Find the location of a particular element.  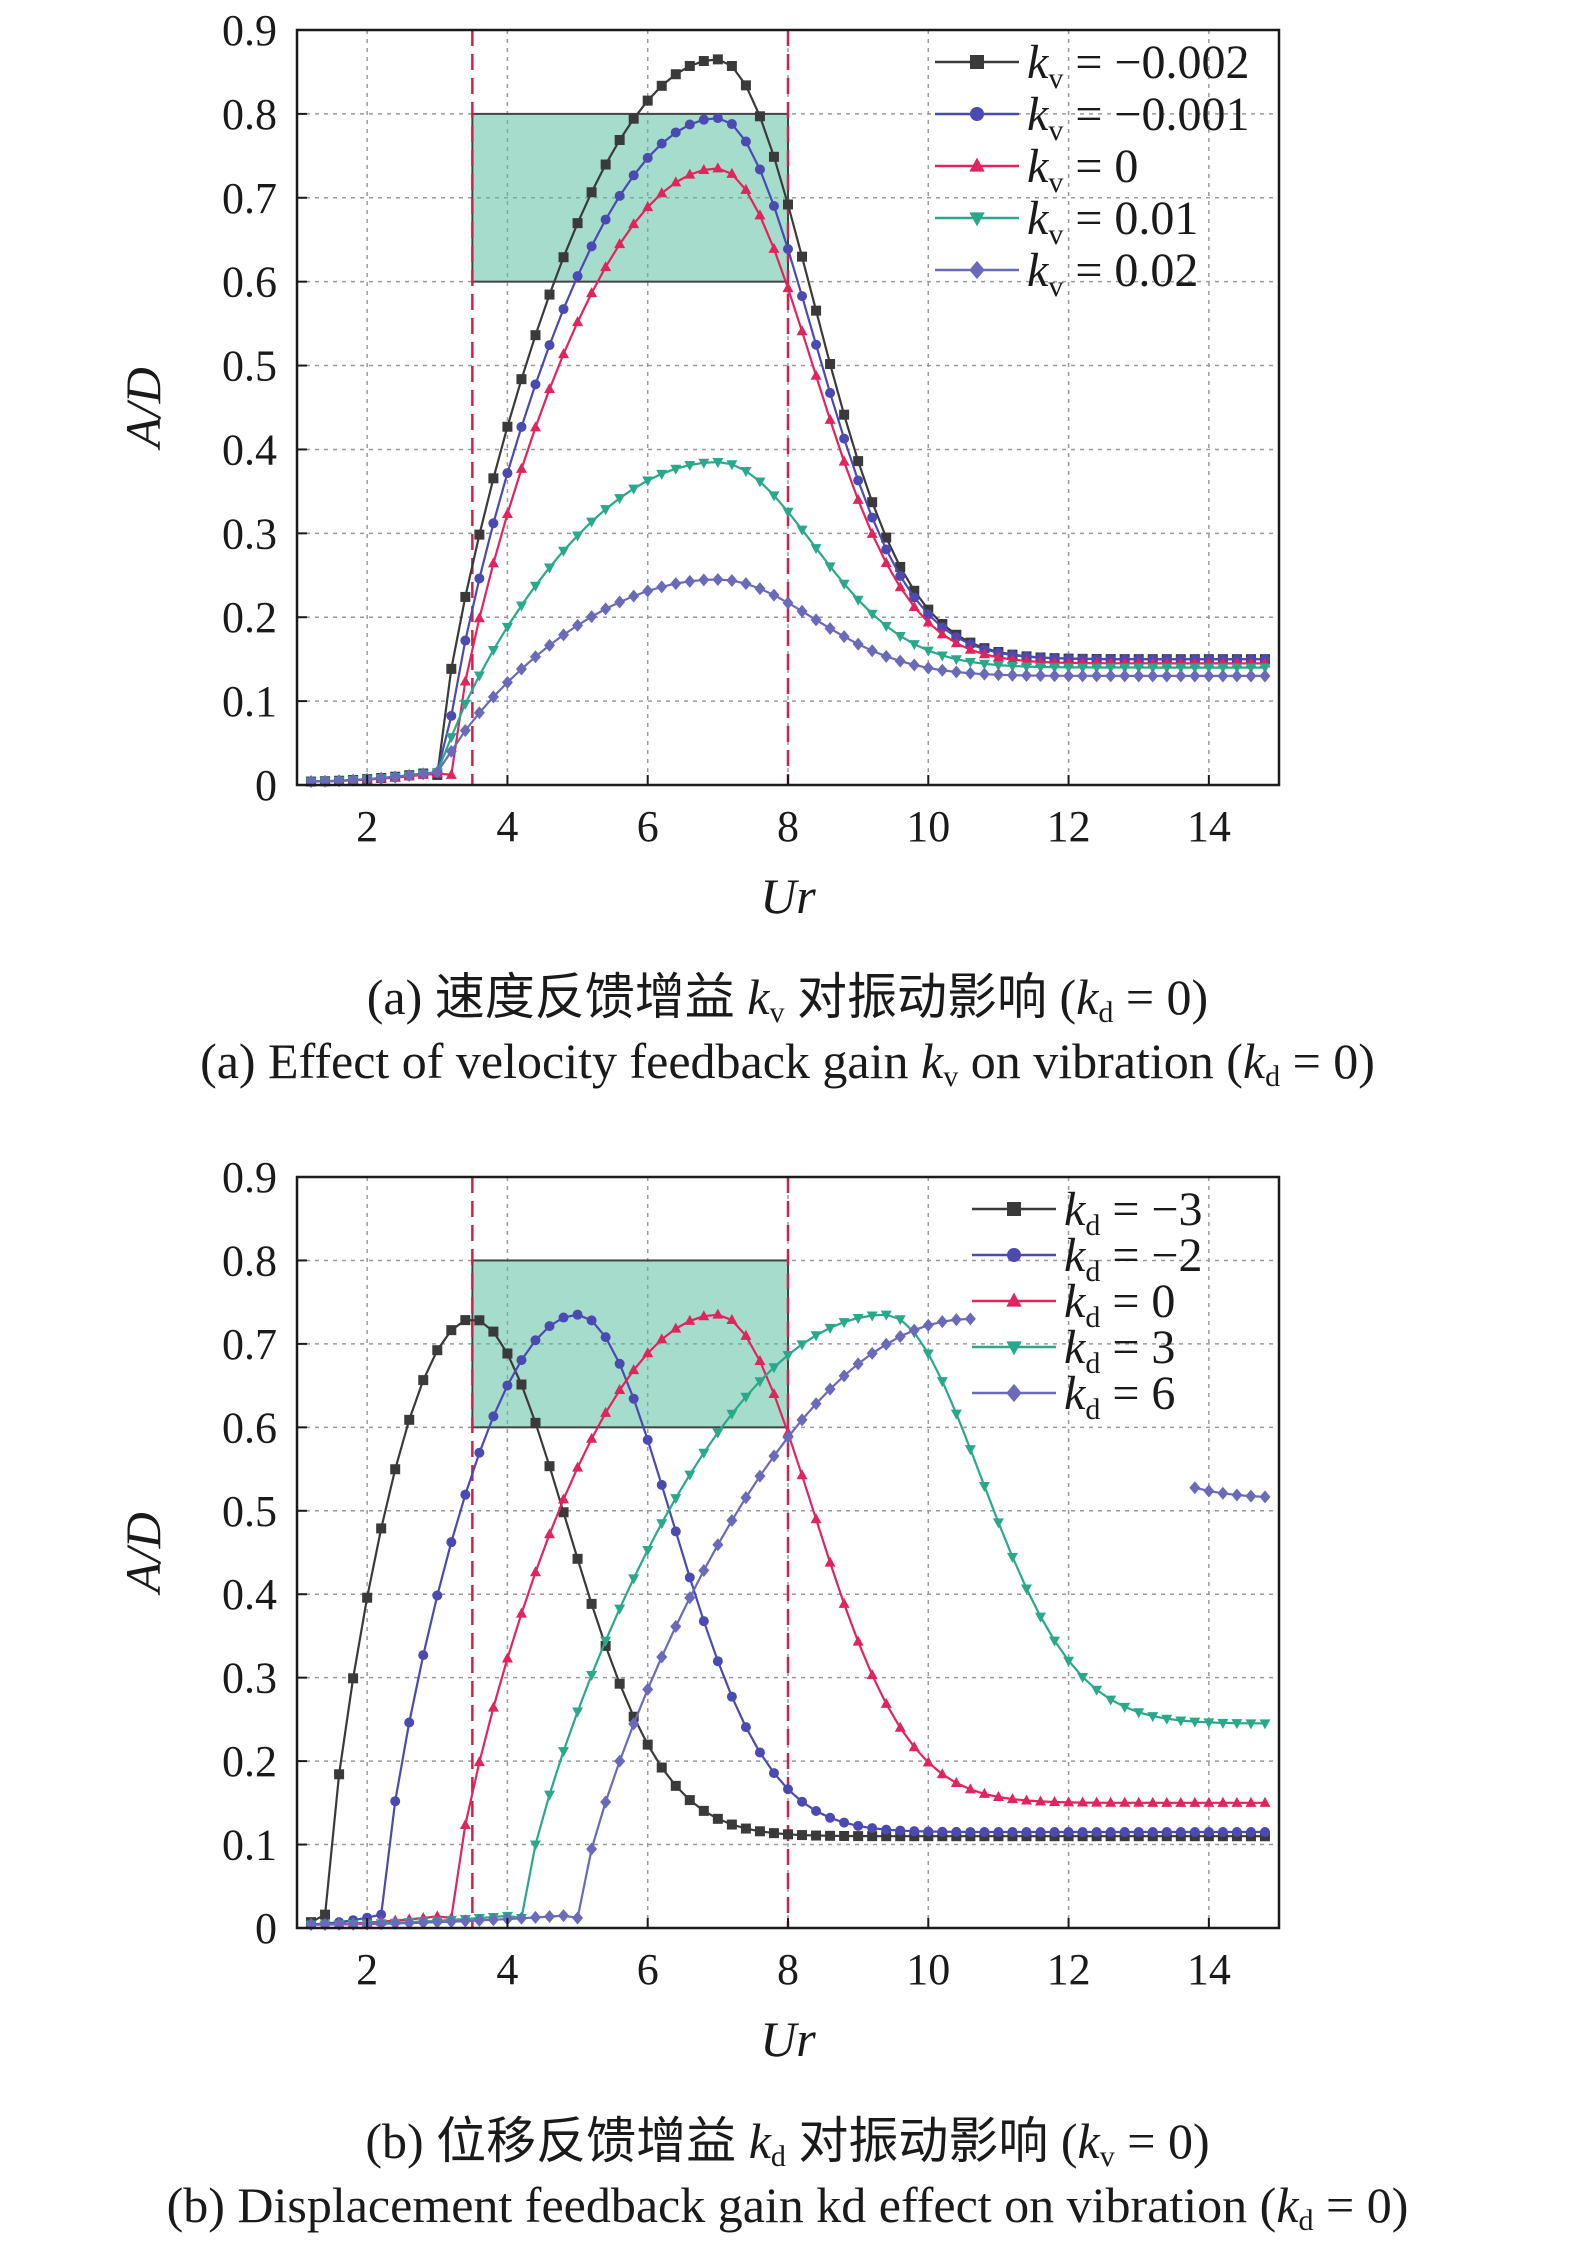

legend-subscript: v is located at coordinates (1055, 182).